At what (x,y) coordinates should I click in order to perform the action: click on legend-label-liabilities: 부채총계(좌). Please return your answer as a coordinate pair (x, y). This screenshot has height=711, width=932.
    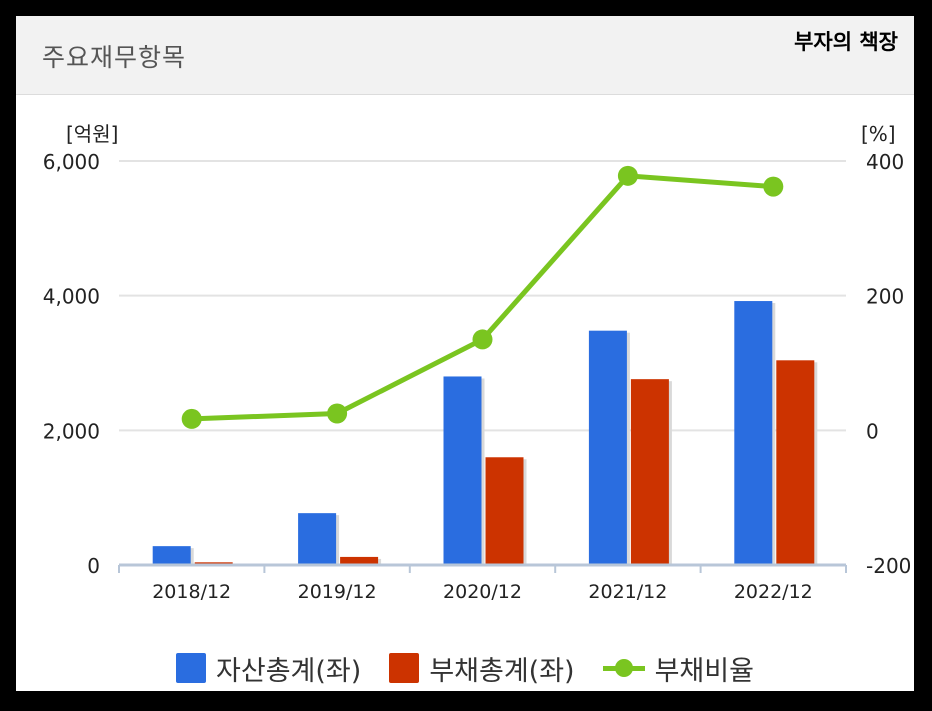
    Looking at the image, I should click on (502, 671).